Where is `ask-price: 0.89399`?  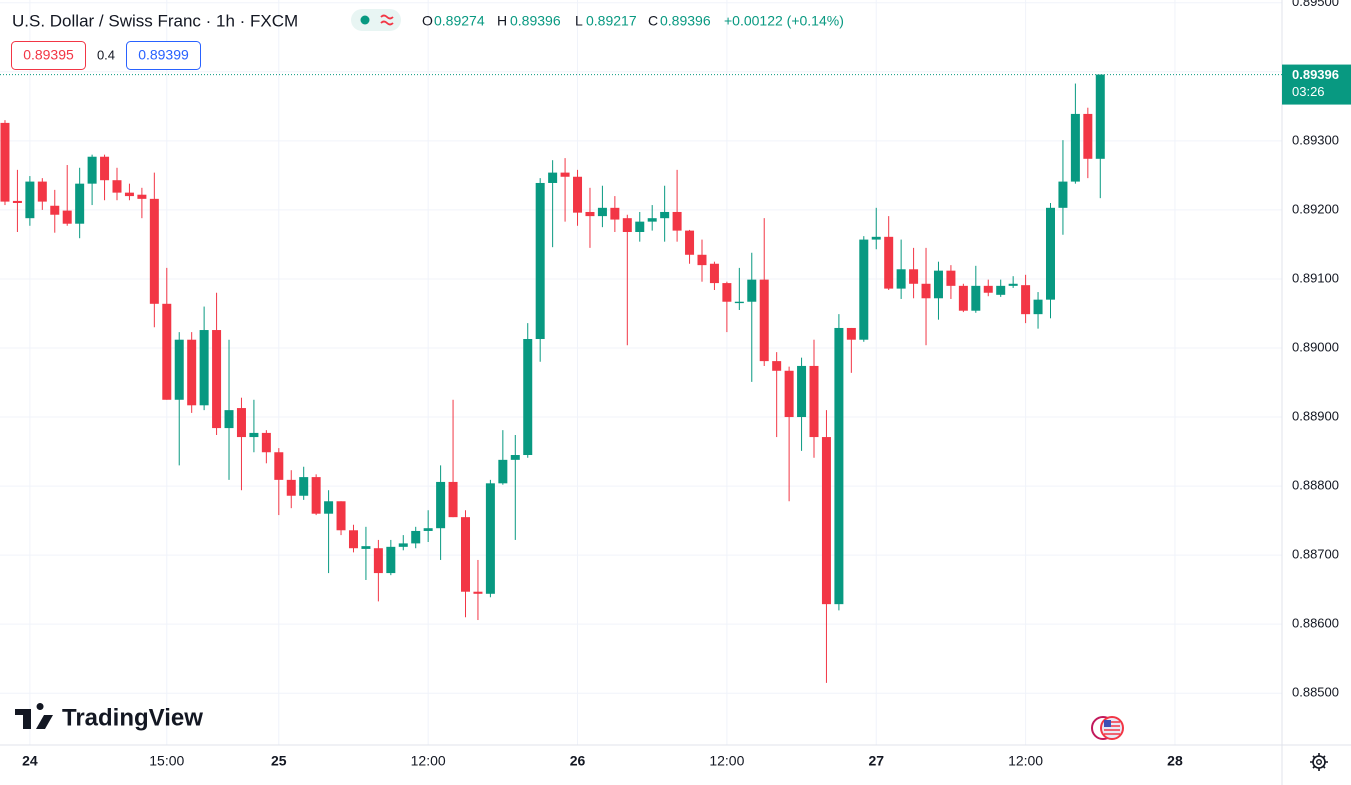
ask-price: 0.89399 is located at coordinates (163, 55).